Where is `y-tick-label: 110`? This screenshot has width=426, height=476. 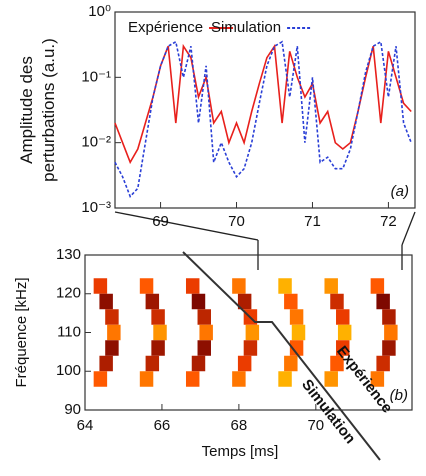
y-tick-label: 110 is located at coordinates (69, 331).